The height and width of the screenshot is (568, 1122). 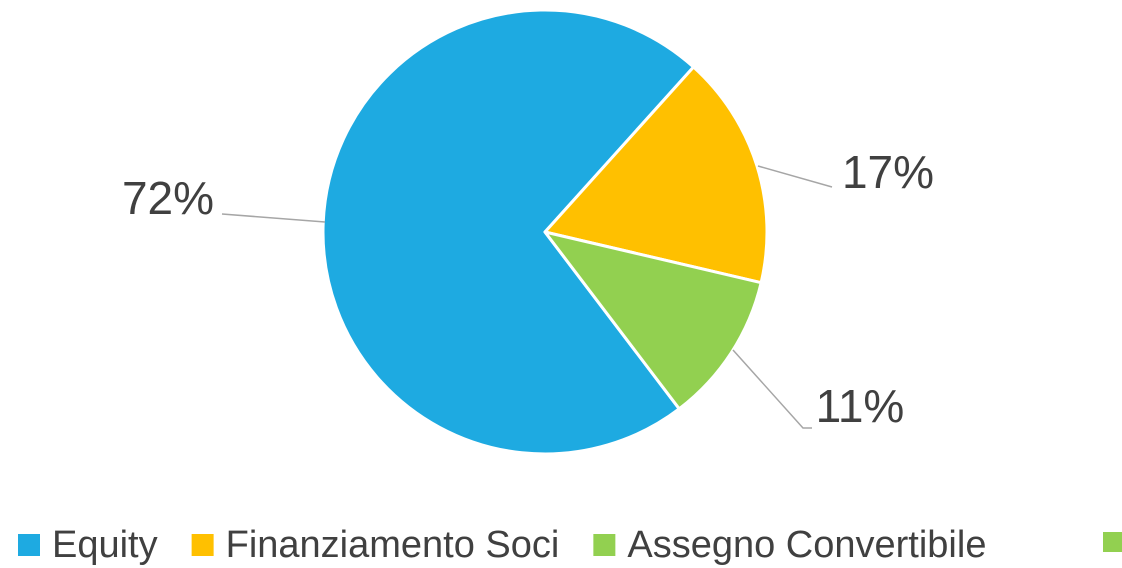 What do you see at coordinates (806, 545) in the screenshot?
I see `legend-label: Assegno Convertibile` at bounding box center [806, 545].